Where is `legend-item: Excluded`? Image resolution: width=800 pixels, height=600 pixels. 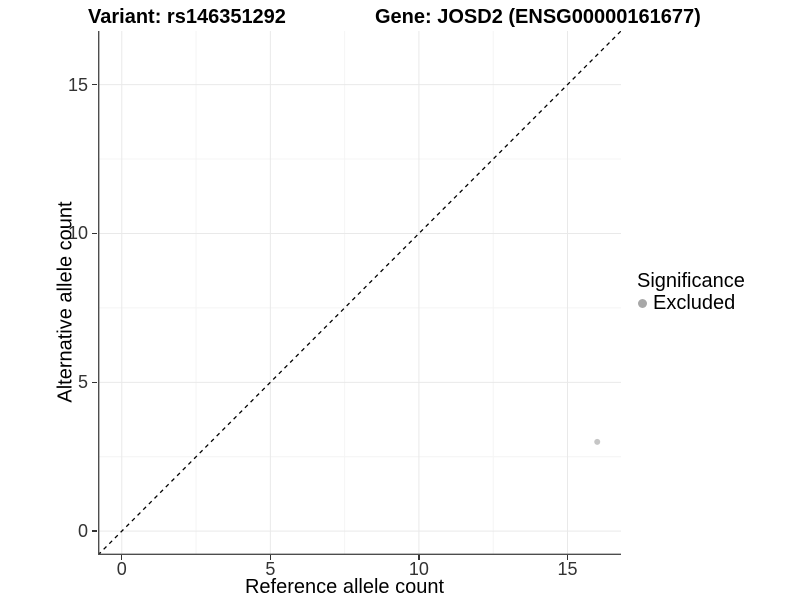 legend-item: Excluded is located at coordinates (691, 303).